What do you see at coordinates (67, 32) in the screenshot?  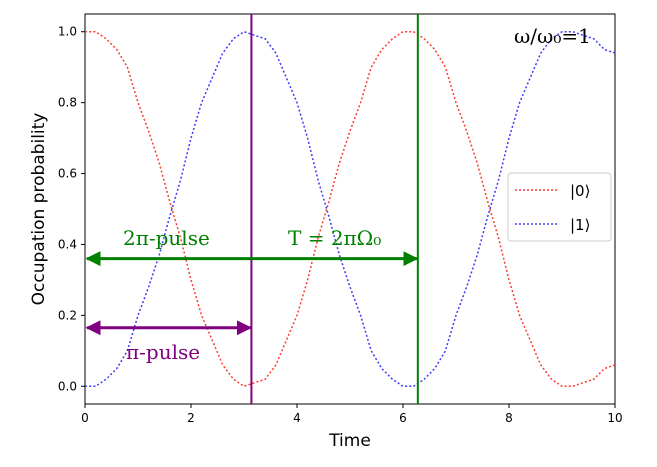 I see `y-tick-label: 1.0` at bounding box center [67, 32].